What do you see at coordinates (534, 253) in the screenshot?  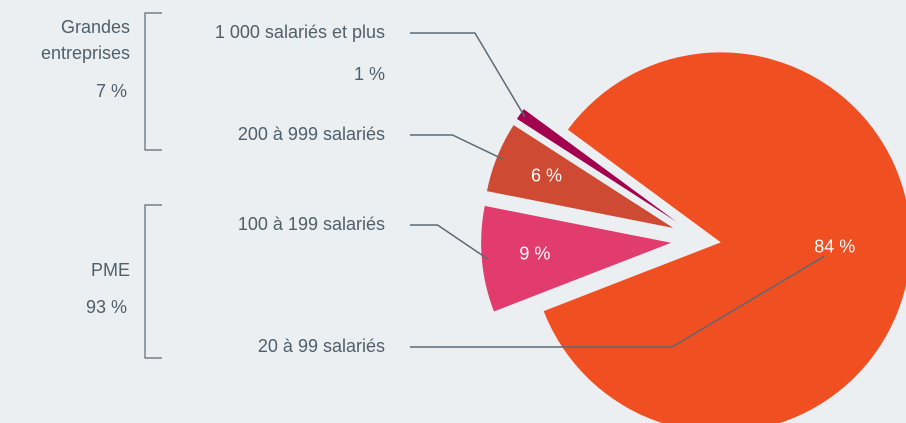 I see `value-label: 9 %` at bounding box center [534, 253].